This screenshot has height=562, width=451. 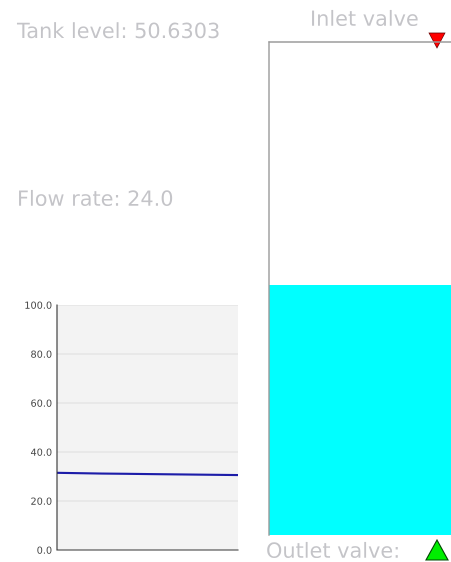 What do you see at coordinates (332, 550) in the screenshot?
I see `text: Outlet valve:` at bounding box center [332, 550].